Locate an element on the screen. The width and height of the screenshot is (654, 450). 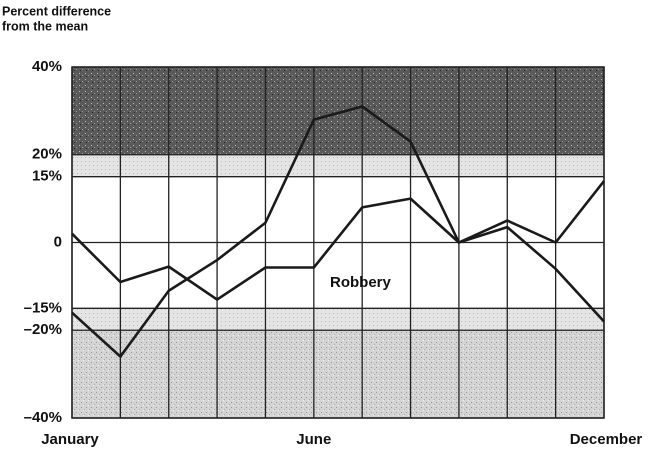
x-tick-label: June is located at coordinates (313, 439).